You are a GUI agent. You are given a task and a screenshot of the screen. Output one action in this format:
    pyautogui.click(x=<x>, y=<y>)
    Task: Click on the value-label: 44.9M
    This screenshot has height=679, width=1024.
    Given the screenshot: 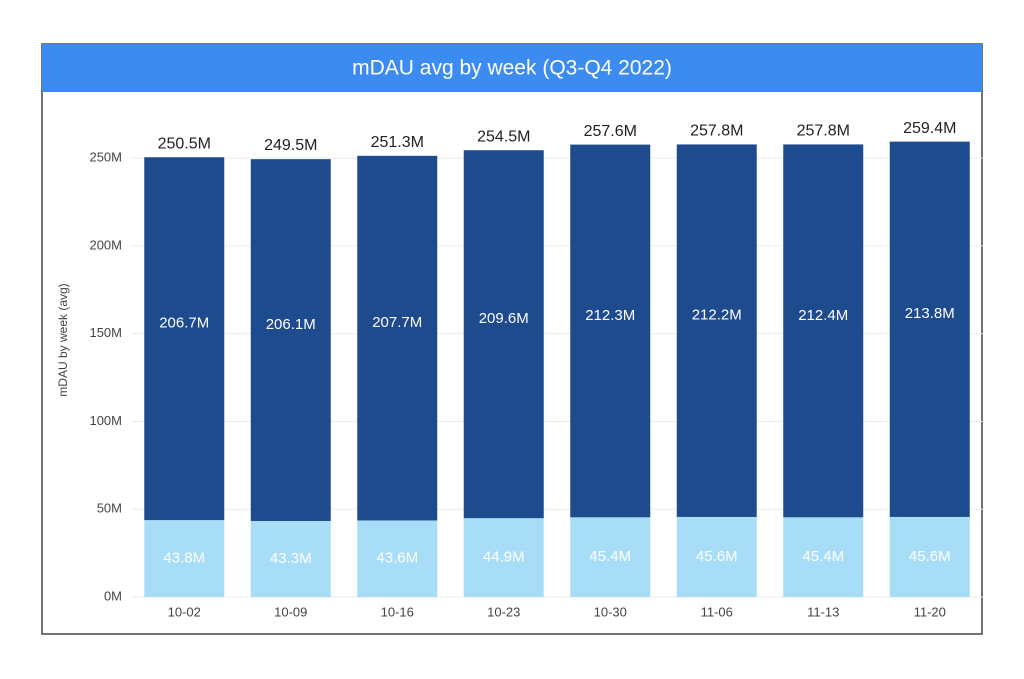 What is the action you would take?
    pyautogui.click(x=504, y=557)
    